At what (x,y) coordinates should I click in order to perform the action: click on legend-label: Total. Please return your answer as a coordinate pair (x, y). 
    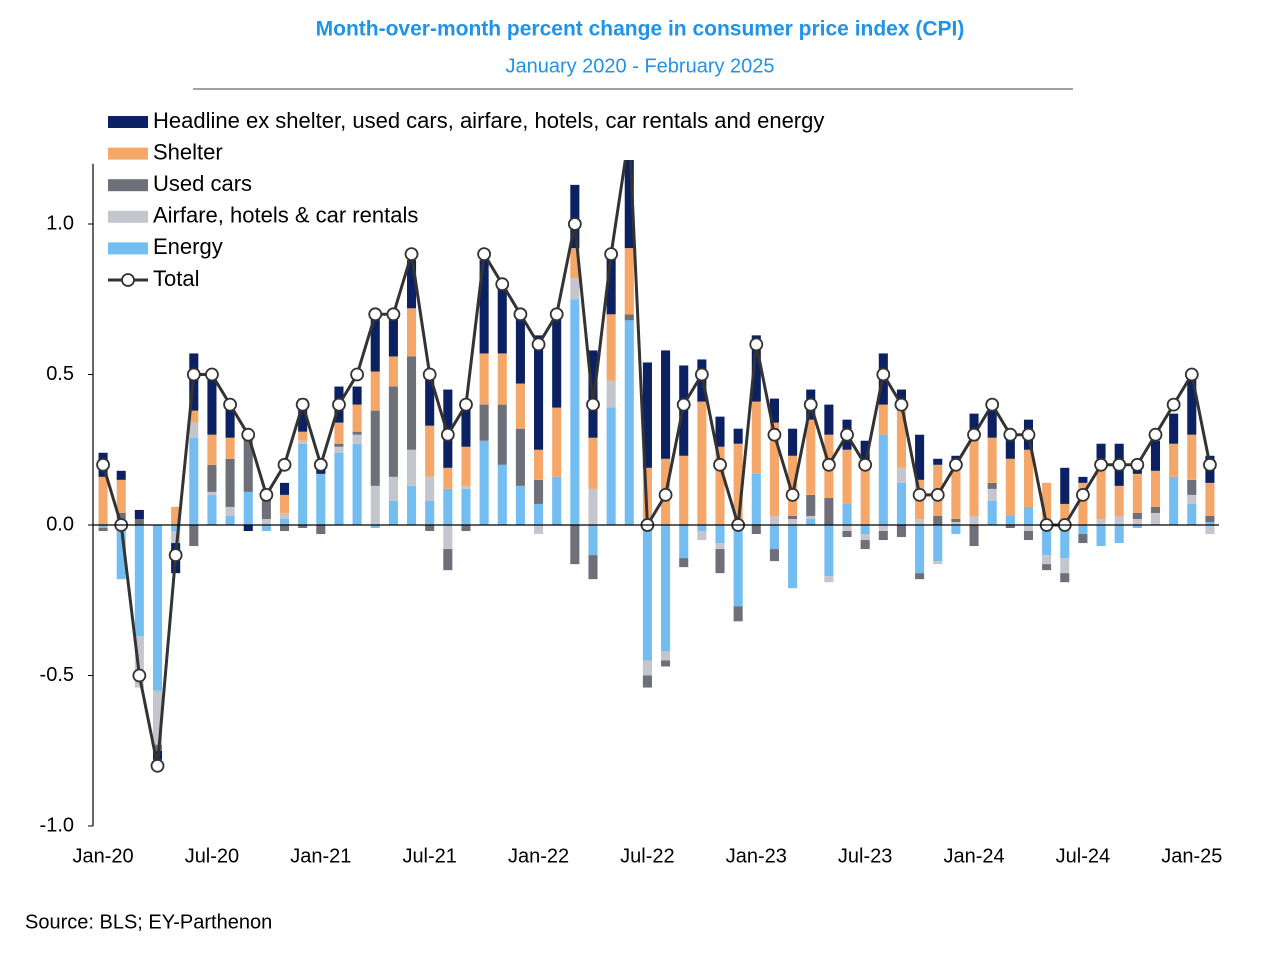
    Looking at the image, I should click on (176, 278).